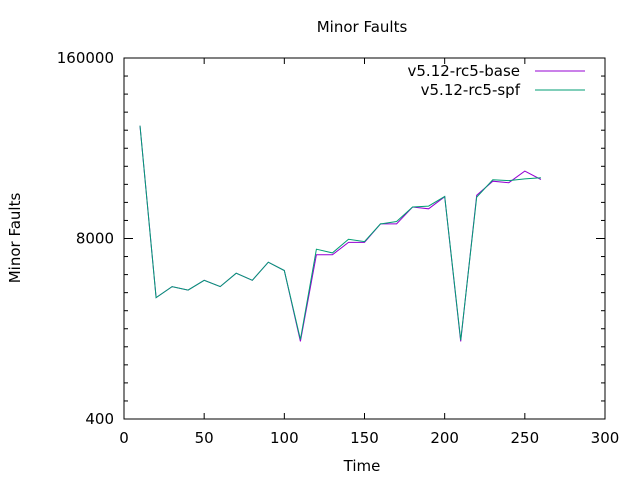 The height and width of the screenshot is (480, 640). What do you see at coordinates (85, 58) in the screenshot?
I see `y-tick-label: 160000` at bounding box center [85, 58].